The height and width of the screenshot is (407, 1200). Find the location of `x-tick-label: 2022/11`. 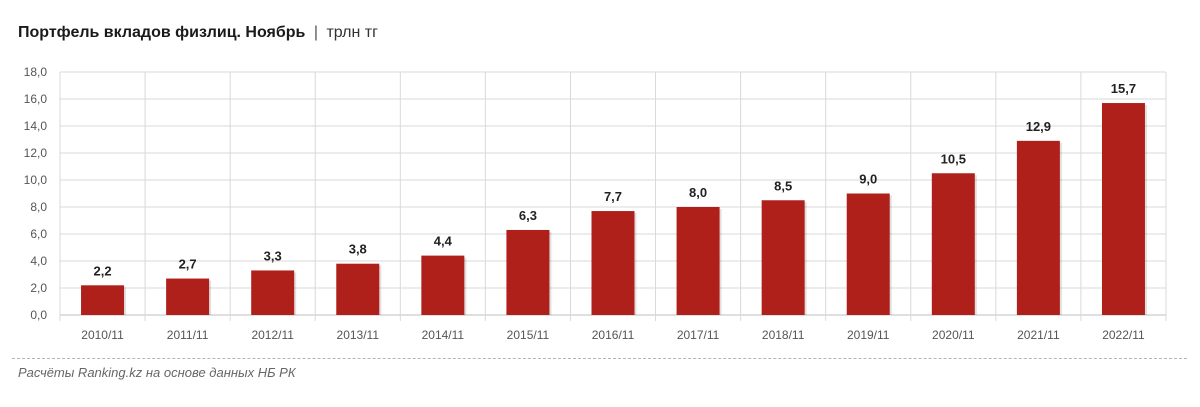

x-tick-label: 2022/11 is located at coordinates (1123, 335).